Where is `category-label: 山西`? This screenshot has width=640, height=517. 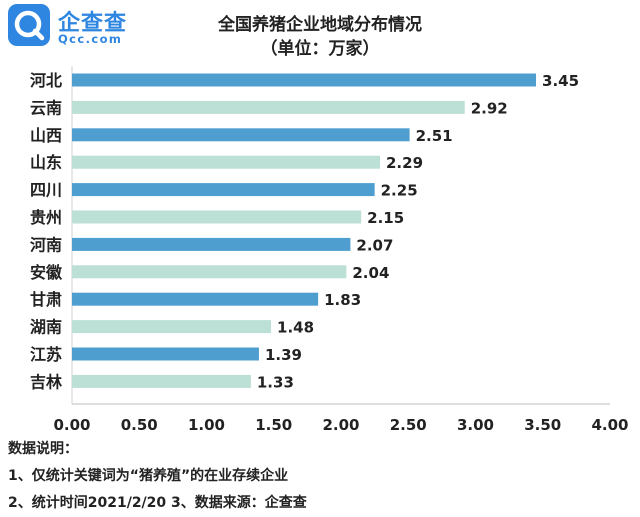
category-label: 山西 is located at coordinates (46, 135).